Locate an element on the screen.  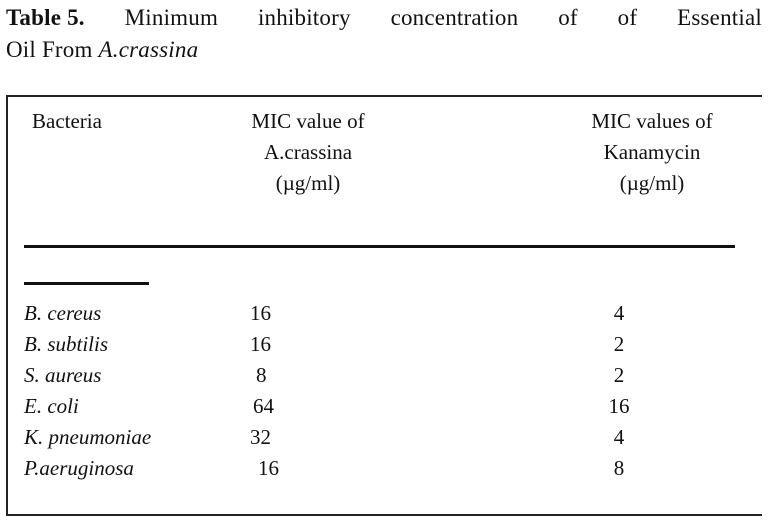
short-rule is located at coordinates (86, 283).